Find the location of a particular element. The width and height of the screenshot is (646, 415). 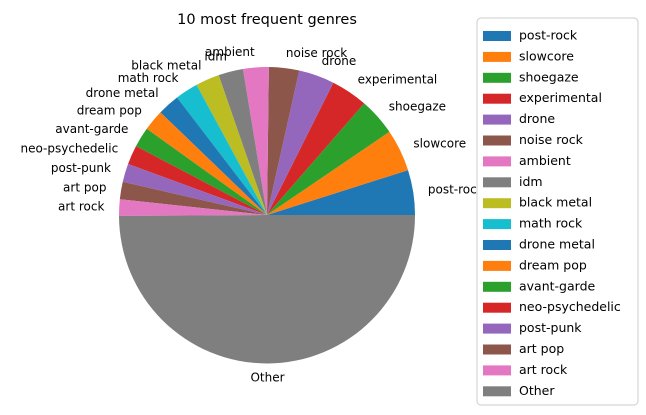

pie-slice-neo-psychedelic is located at coordinates (197, 180).